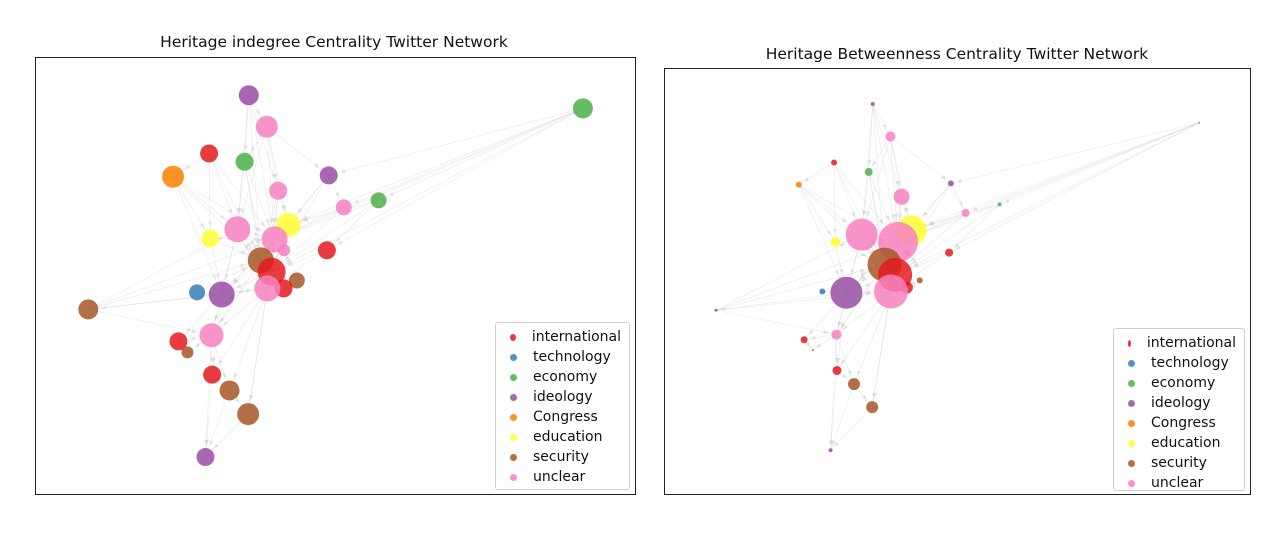 The height and width of the screenshot is (560, 1280). Describe the element at coordinates (1183, 423) in the screenshot. I see `legend-label: Congress` at that location.